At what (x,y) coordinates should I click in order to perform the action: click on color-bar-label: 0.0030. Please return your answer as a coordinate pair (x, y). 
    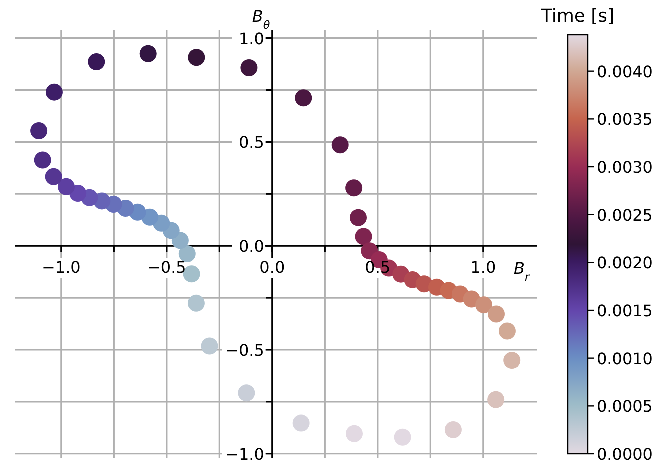
    Looking at the image, I should click on (625, 168).